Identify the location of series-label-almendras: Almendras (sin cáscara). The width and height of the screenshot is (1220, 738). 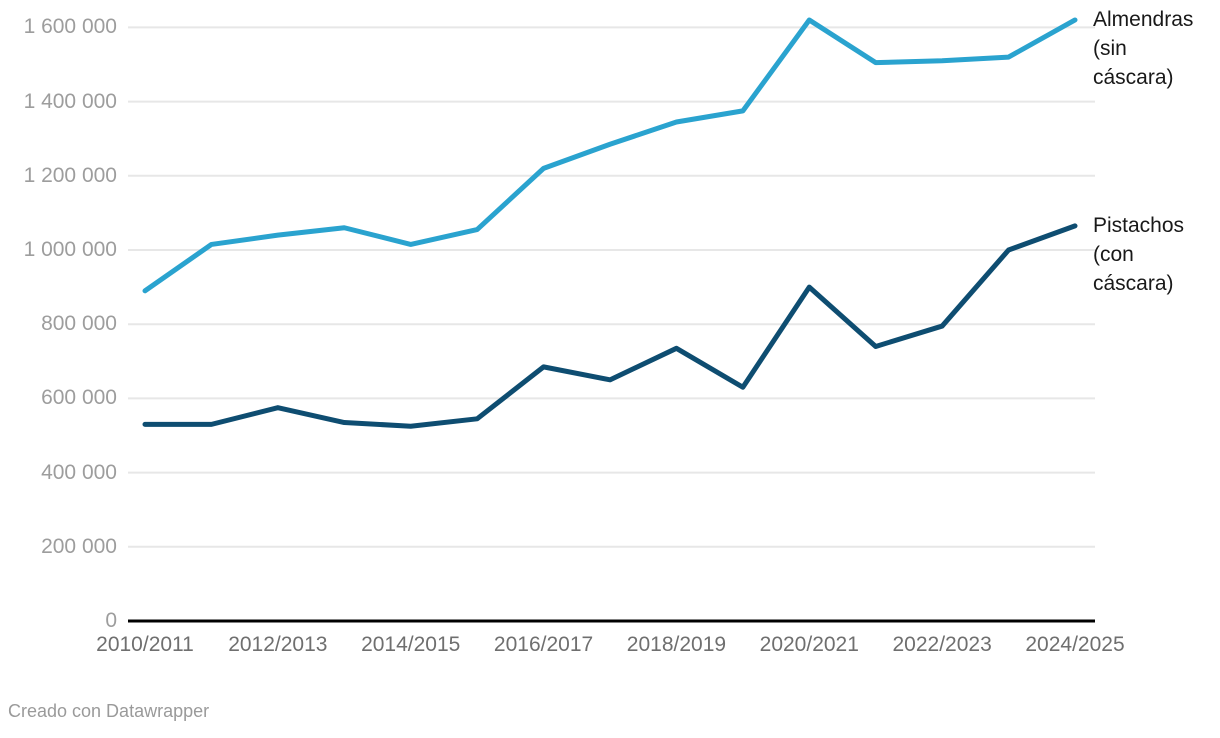
(1143, 48).